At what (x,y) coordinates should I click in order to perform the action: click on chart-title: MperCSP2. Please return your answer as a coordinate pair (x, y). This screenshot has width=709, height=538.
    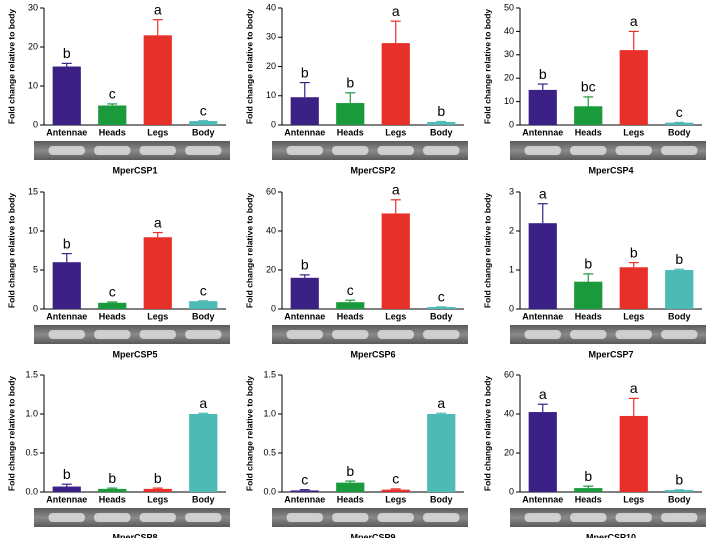
    Looking at the image, I should click on (372, 170).